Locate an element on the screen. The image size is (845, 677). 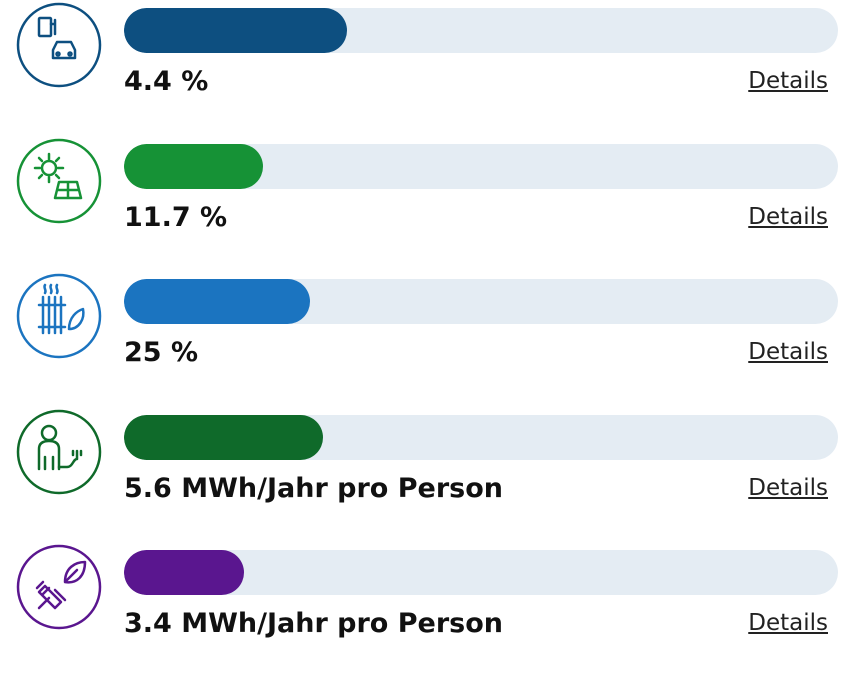
indicator-value: 3.4 MWh/Jahr pro Person is located at coordinates (314, 623).